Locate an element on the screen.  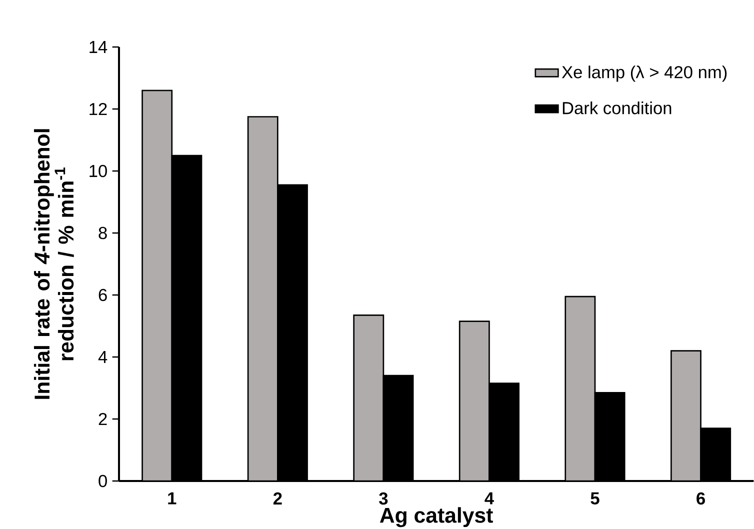
y-tick-label: 4 is located at coordinates (103, 357).